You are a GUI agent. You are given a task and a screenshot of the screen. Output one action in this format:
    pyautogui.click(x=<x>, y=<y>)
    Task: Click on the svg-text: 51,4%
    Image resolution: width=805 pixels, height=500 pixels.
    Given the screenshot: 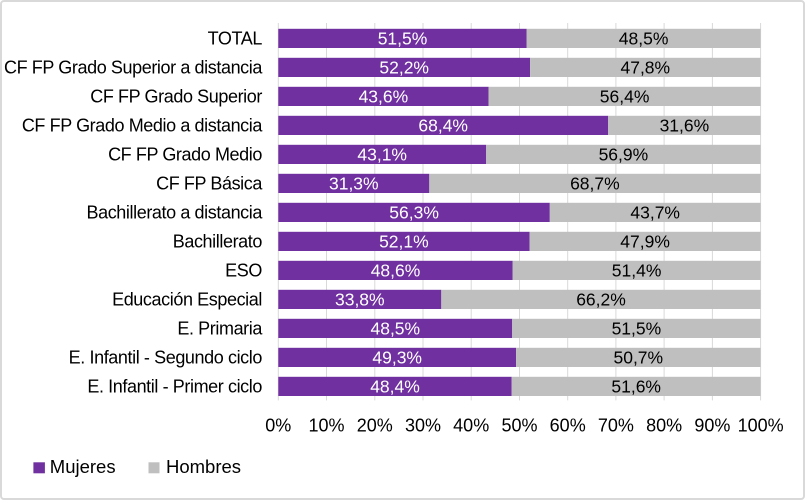 What is the action you would take?
    pyautogui.click(x=637, y=271)
    